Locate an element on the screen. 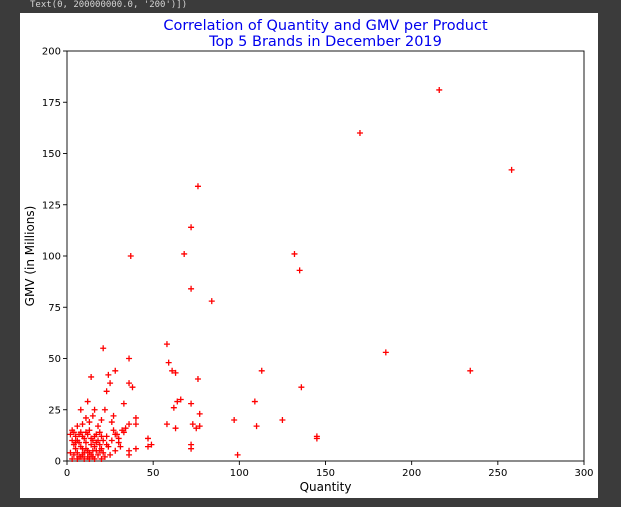 The width and height of the screenshot is (621, 507). y-tick-label: 175 is located at coordinates (51, 103).